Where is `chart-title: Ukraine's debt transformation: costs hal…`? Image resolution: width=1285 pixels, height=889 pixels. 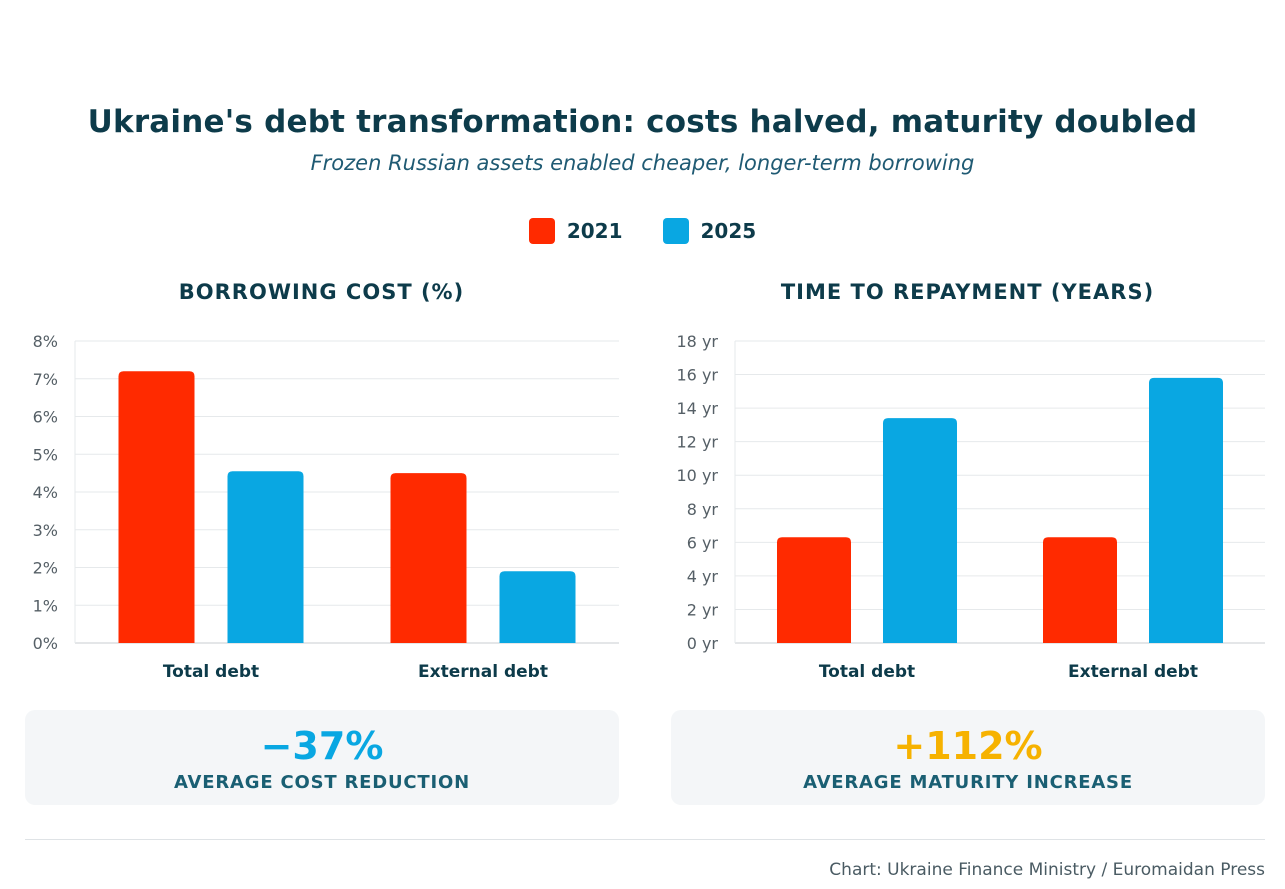
chart-title: Ukraine's debt transformation: costs hal… is located at coordinates (642, 122).